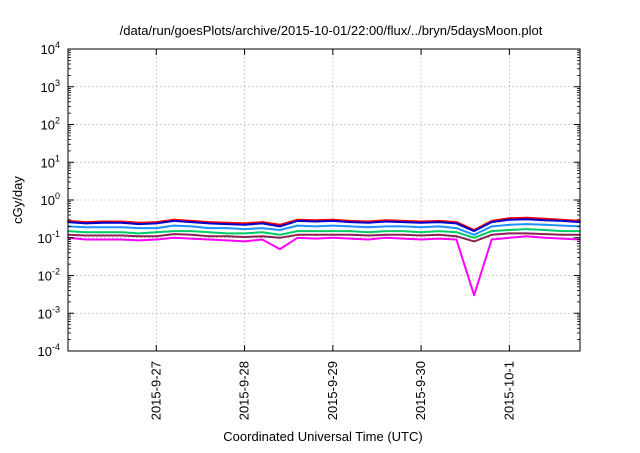 The height and width of the screenshot is (453, 640). Describe the element at coordinates (17, 200) in the screenshot. I see `y-axis-label: cGy/day` at that location.